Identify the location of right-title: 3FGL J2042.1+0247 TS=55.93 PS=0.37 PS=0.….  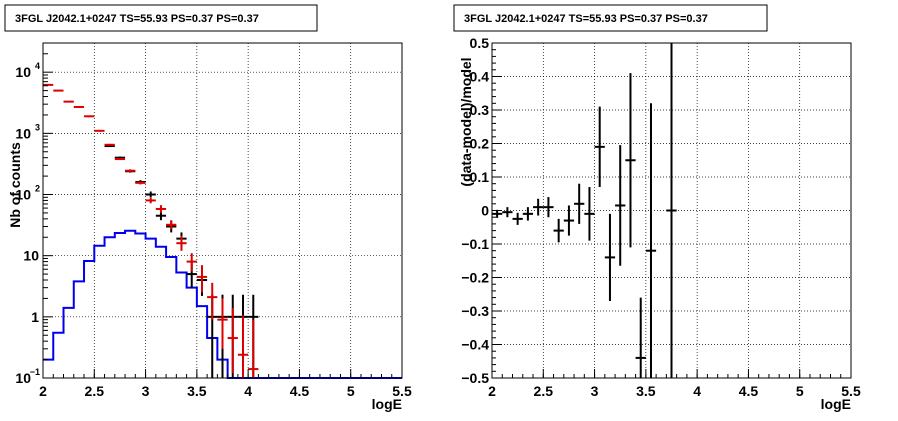
(586, 19).